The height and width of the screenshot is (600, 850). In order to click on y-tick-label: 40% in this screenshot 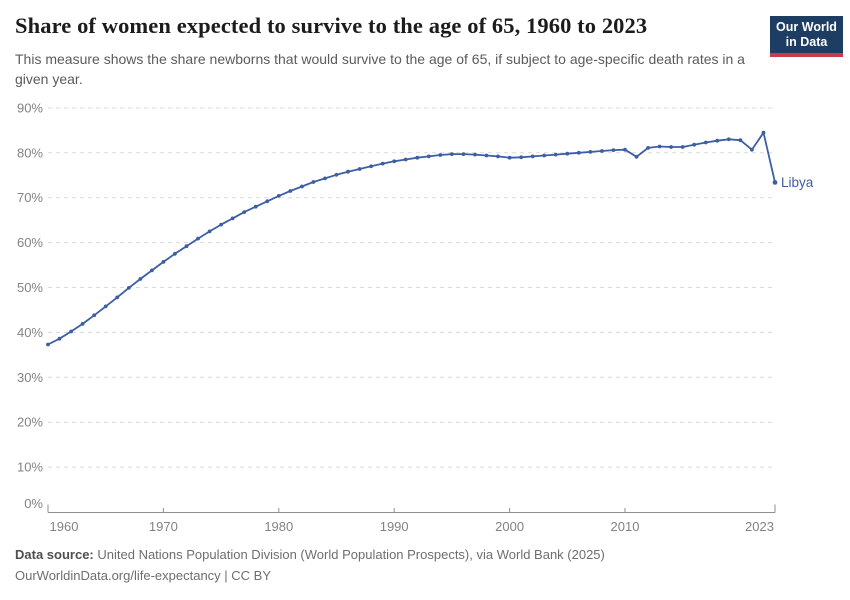, I will do `click(30, 332)`.